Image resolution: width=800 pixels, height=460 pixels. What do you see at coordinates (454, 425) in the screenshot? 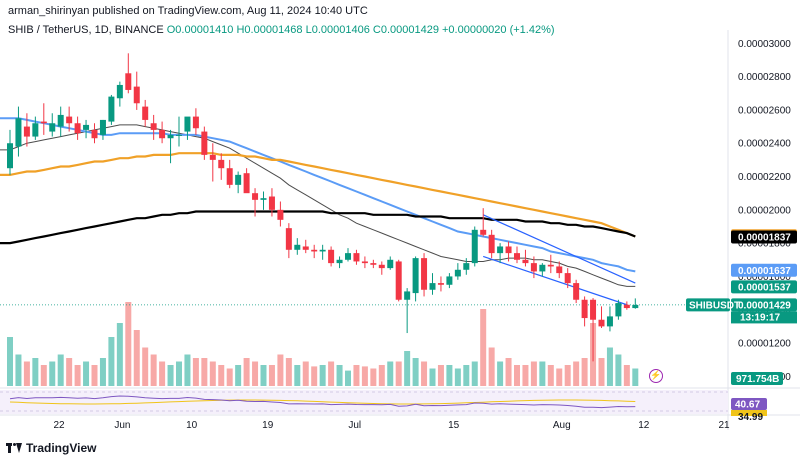
I see `x-tick-label: 15` at bounding box center [454, 425].